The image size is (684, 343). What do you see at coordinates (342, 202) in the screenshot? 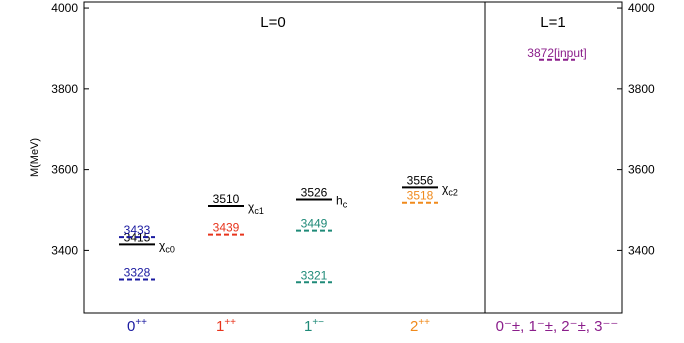
I see `state-name: hc` at bounding box center [342, 202].